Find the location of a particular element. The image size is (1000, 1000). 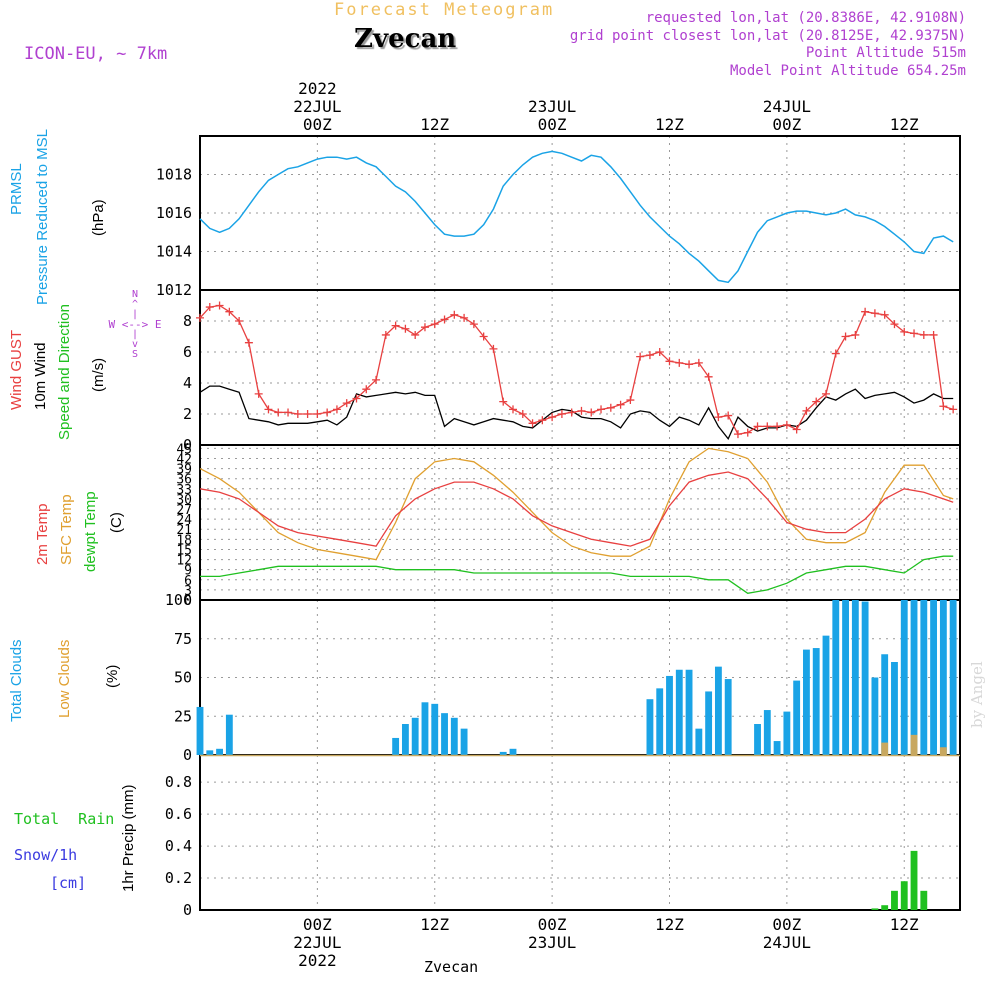

y-tick-label: 12 is located at coordinates (184, 561).